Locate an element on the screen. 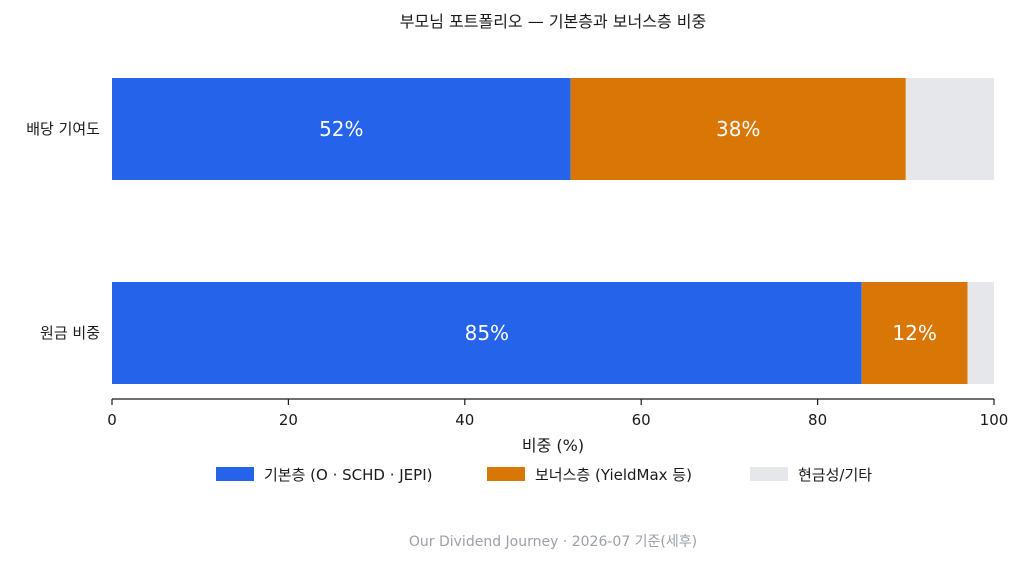 This screenshot has width=1024, height=564. x-axis-label: 비중 (%) is located at coordinates (553, 445).